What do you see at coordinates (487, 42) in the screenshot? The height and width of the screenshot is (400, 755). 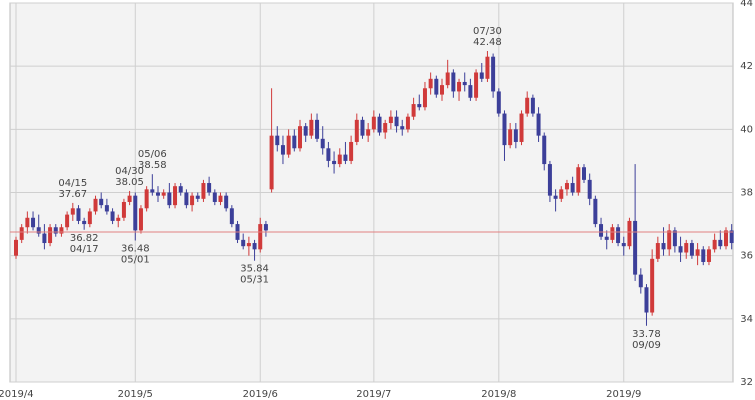 I see `annotation-value: 42.48` at bounding box center [487, 42].